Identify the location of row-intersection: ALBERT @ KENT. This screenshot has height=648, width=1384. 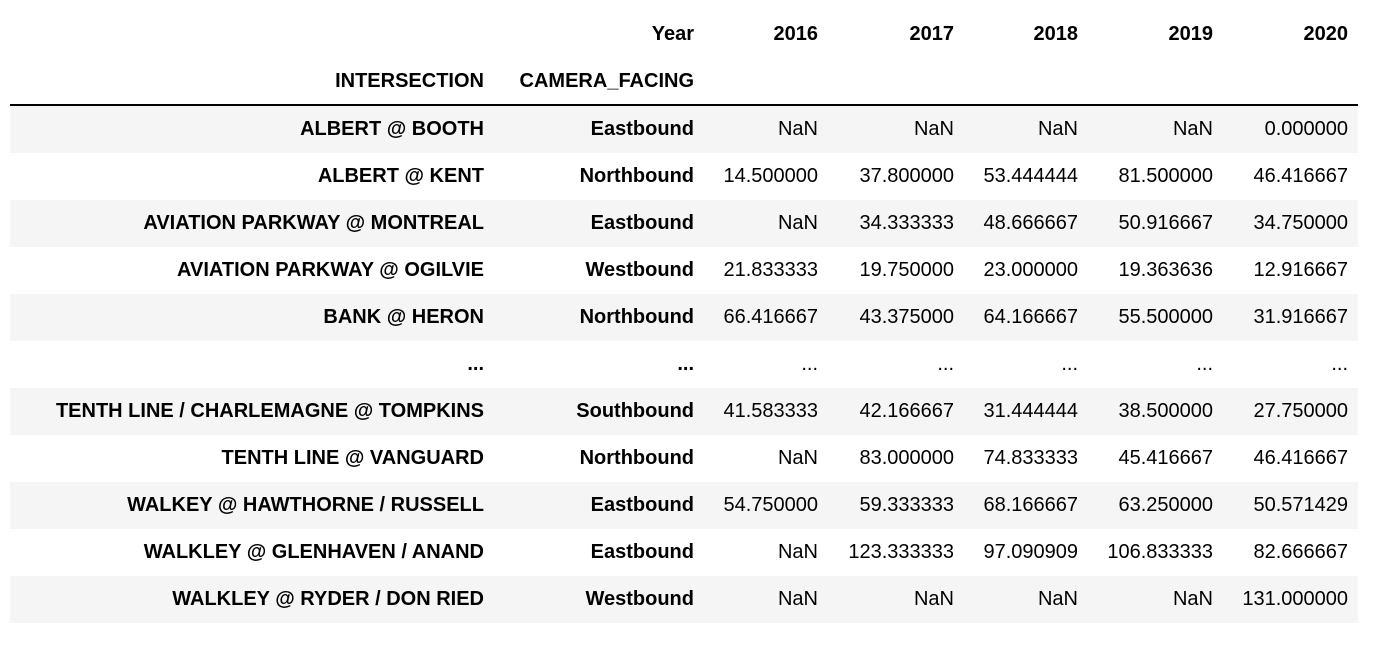
(252, 176).